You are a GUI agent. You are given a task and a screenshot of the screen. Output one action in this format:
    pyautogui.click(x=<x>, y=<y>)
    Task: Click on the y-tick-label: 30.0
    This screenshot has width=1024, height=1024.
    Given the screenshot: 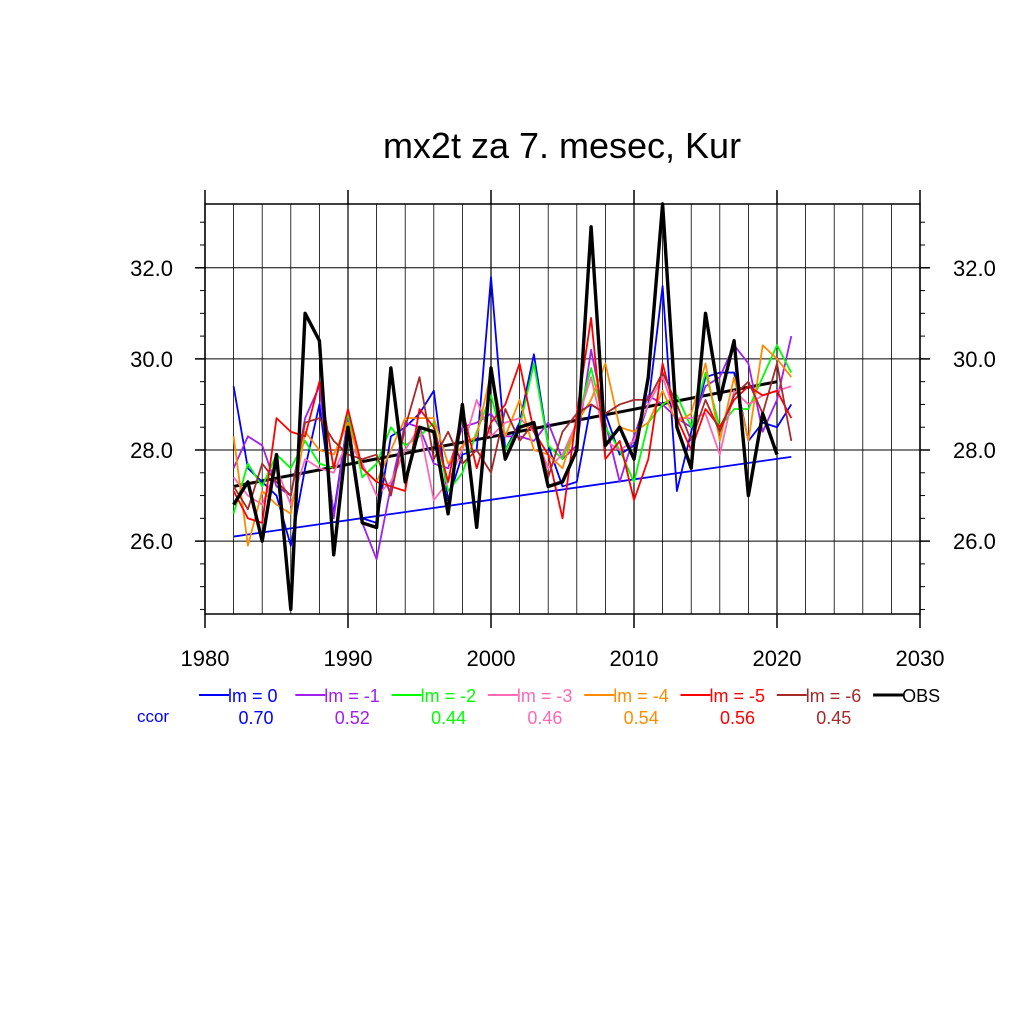 What is the action you would take?
    pyautogui.click(x=151, y=359)
    